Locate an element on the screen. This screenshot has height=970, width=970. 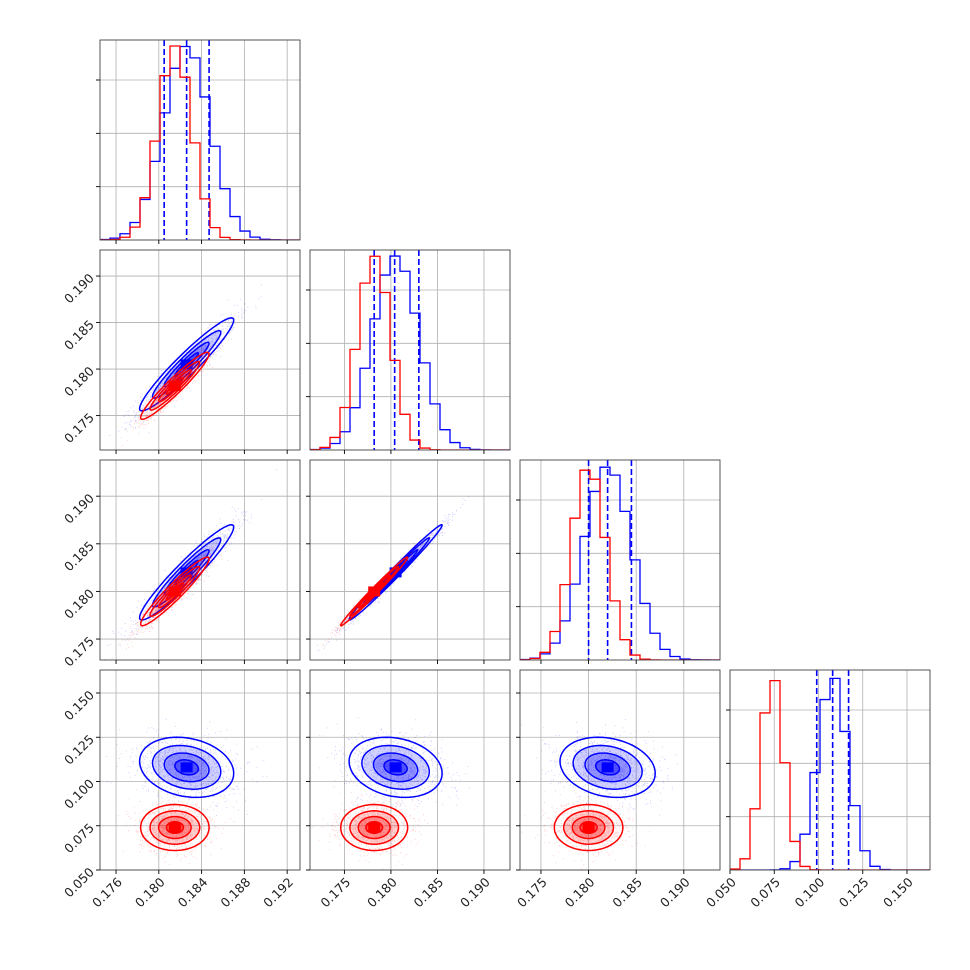
panel-1-0: 0.175 0.180 0.185 0.190 is located at coordinates (181, 351).